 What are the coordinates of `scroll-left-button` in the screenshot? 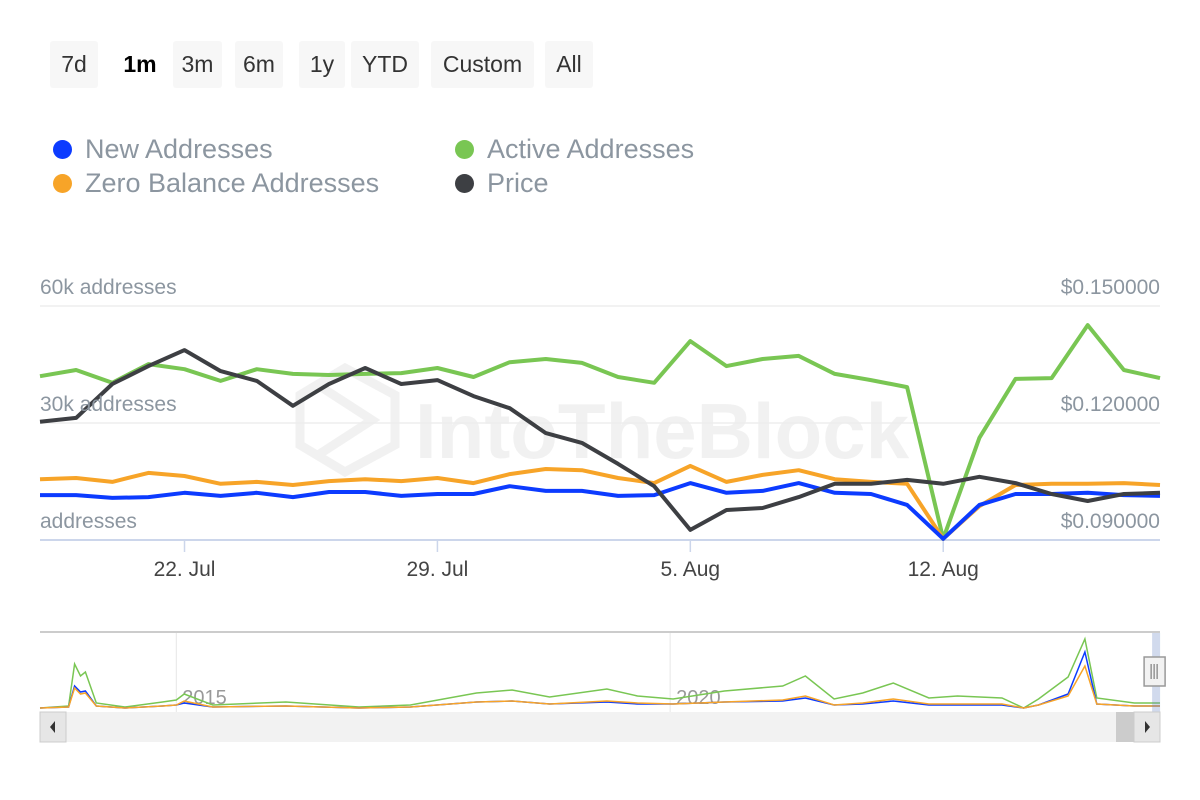 It's located at (53, 727).